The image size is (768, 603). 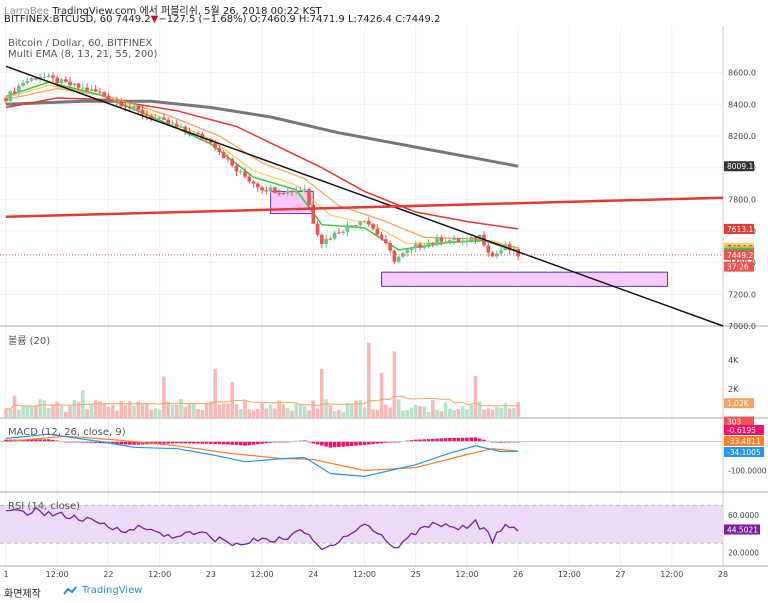 I want to click on time-tick-label: 12:00, so click(x=159, y=574).